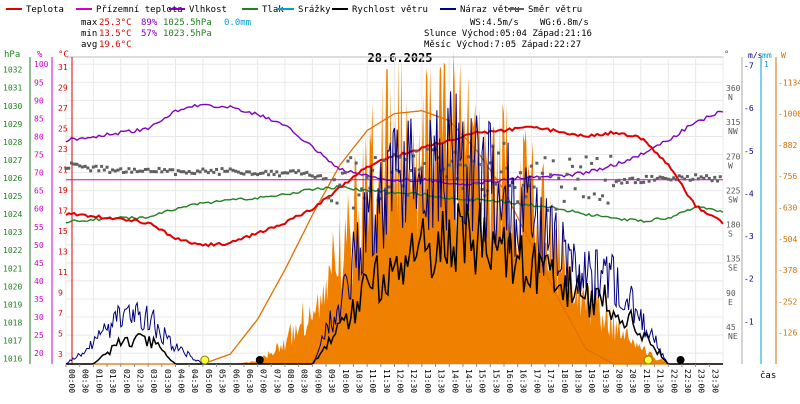  I want to click on x-tick-label: 20:00, so click(619, 381).